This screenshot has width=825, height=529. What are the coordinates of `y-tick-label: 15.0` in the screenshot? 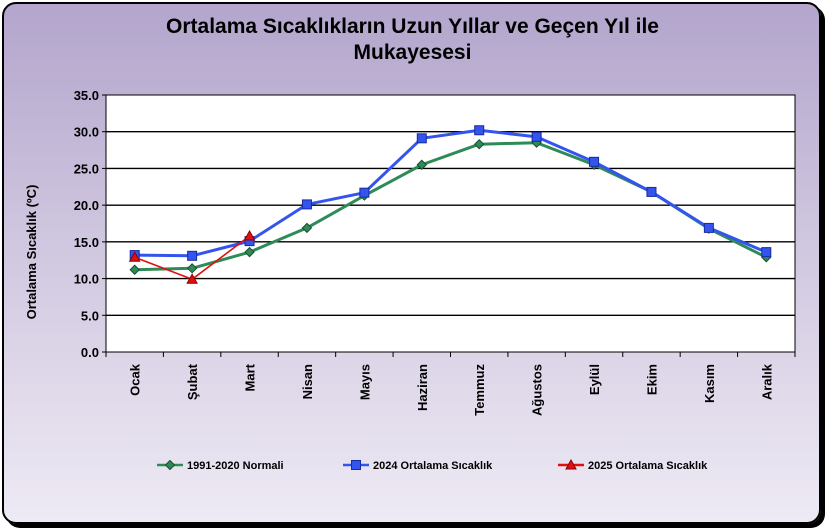 It's located at (86, 242).